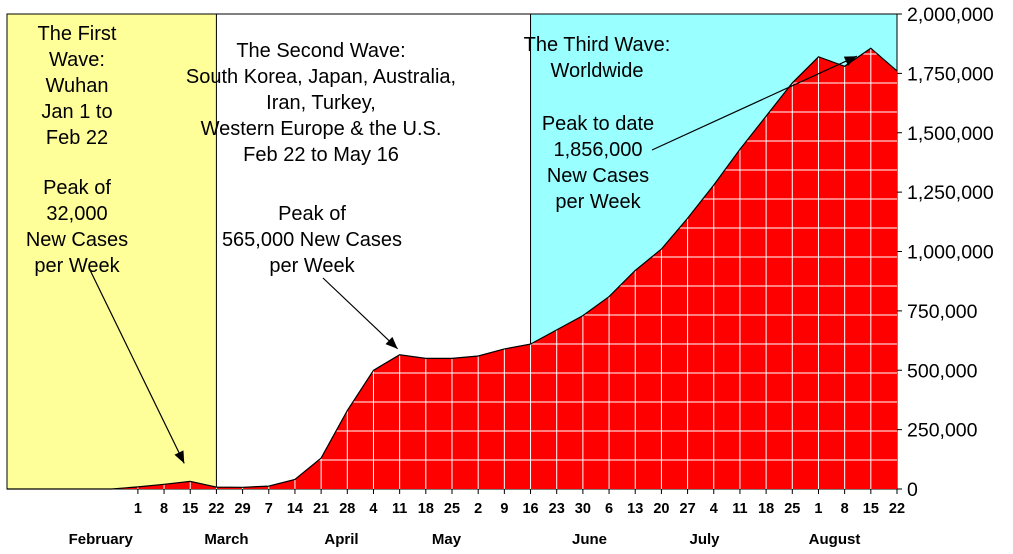  Describe the element at coordinates (661, 509) in the screenshot. I see `x-tick-label: 20` at that location.